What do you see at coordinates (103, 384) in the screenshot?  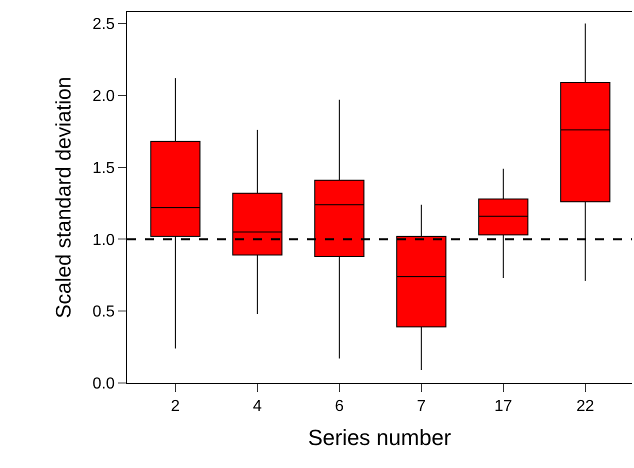 I see `y-tick-label: 0.0` at bounding box center [103, 384].